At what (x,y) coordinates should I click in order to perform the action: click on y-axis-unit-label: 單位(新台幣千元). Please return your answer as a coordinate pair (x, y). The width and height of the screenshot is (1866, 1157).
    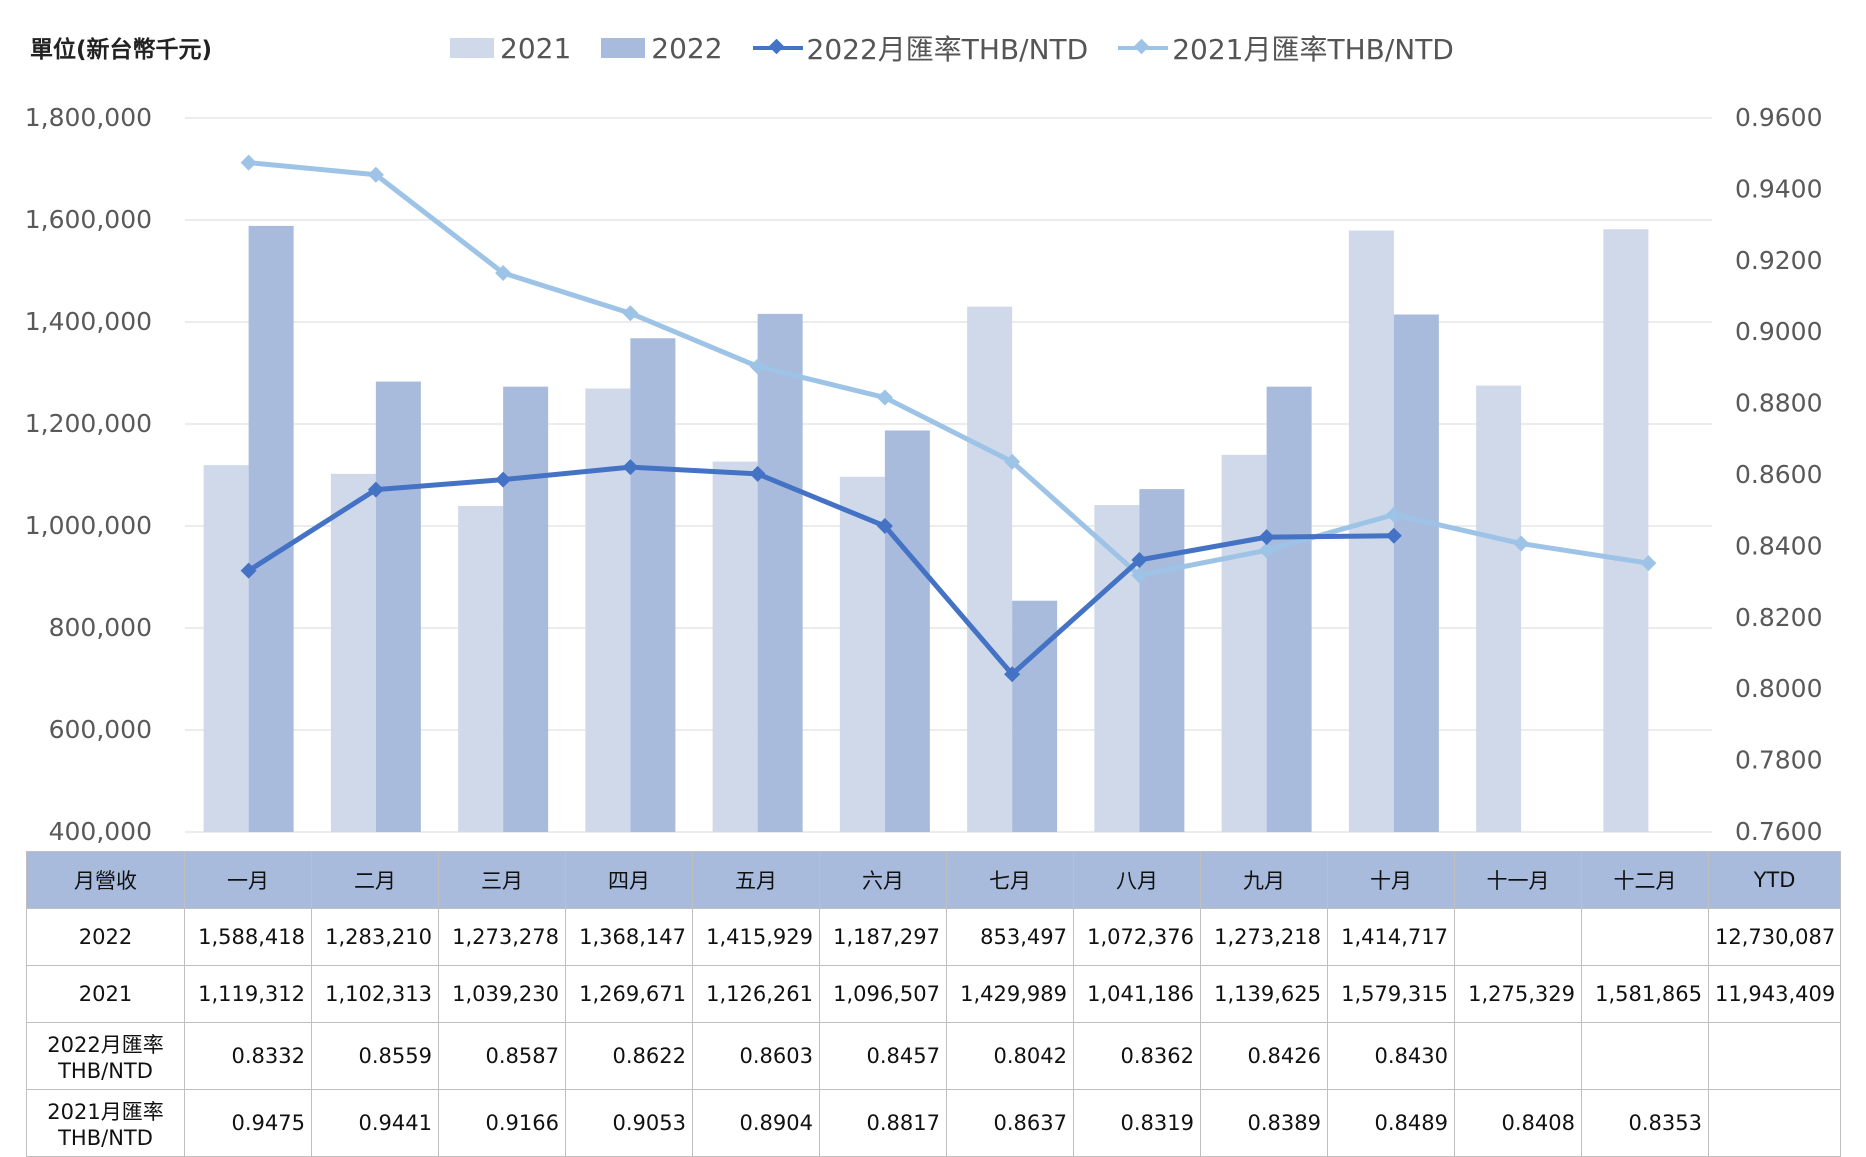
    Looking at the image, I should click on (121, 50).